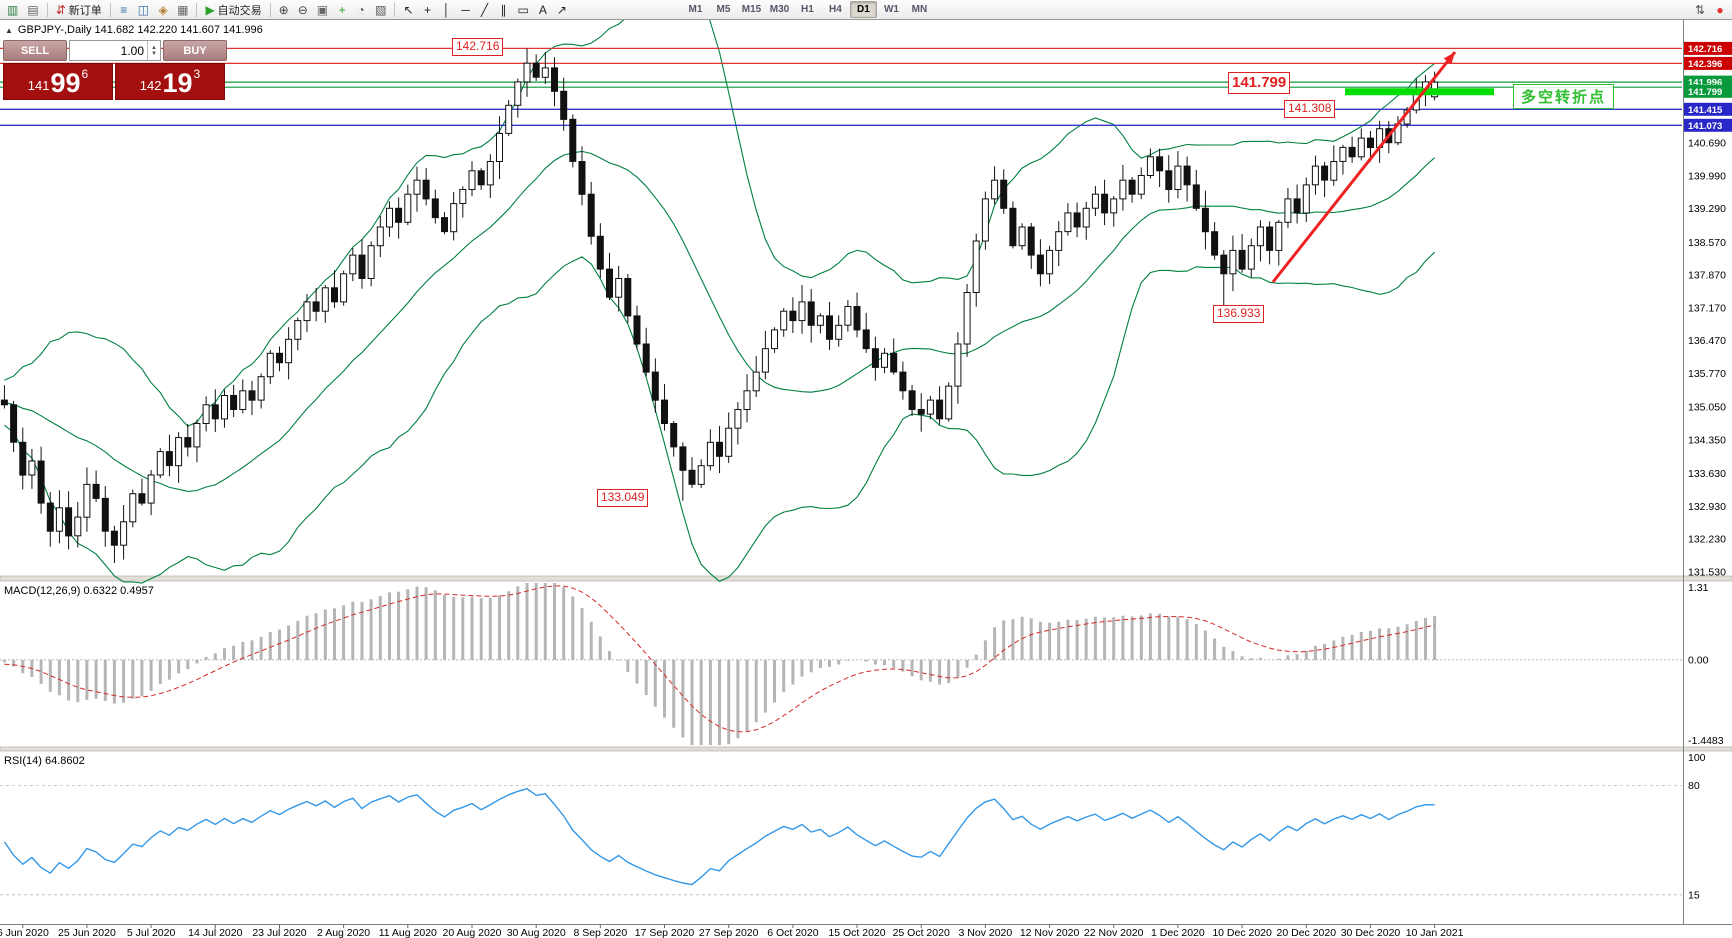 The image size is (1732, 938). I want to click on bid-main: 99, so click(65, 83).